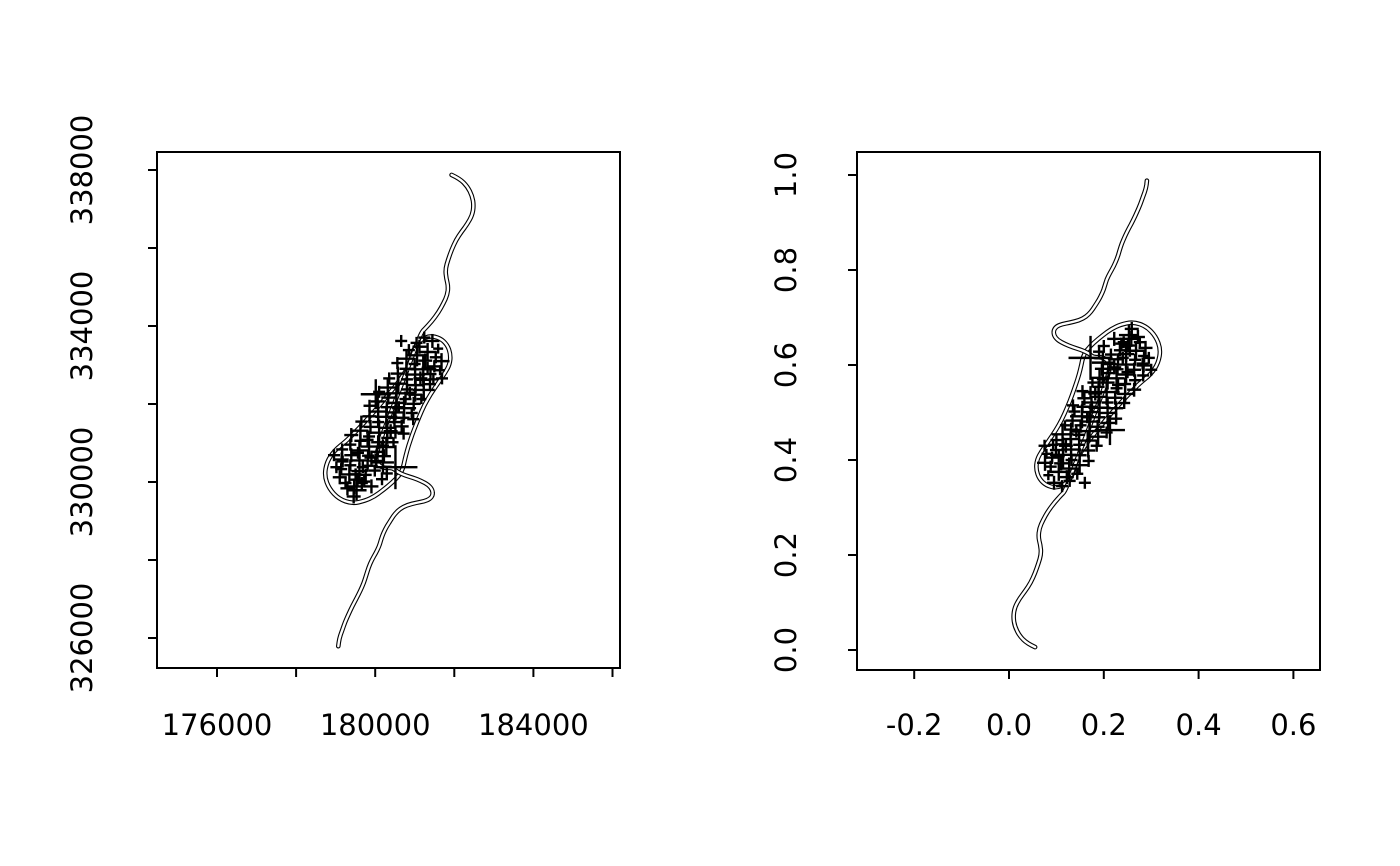 This screenshot has width=1400, height=866. Describe the element at coordinates (82, 638) in the screenshot. I see `y-axis-tick-label: 326000` at that location.